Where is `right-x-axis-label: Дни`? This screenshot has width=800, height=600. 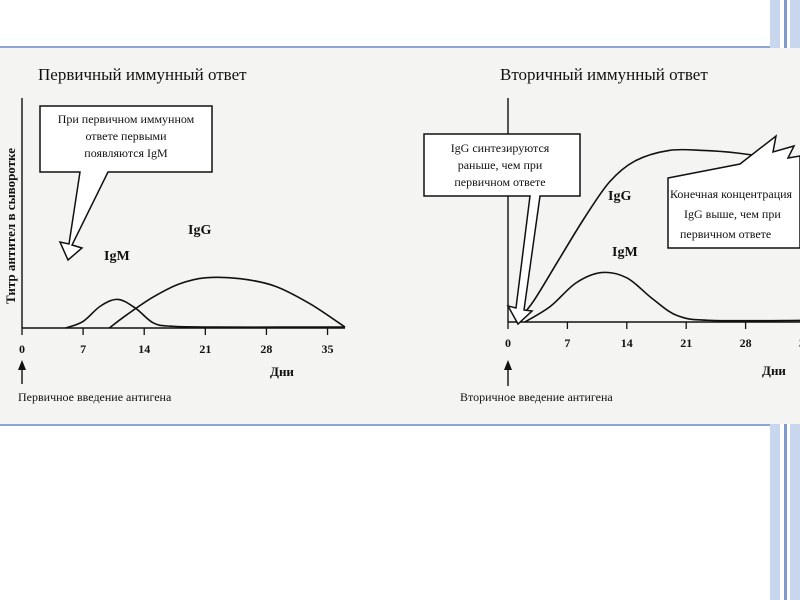 right-x-axis-label: Дни is located at coordinates (774, 370).